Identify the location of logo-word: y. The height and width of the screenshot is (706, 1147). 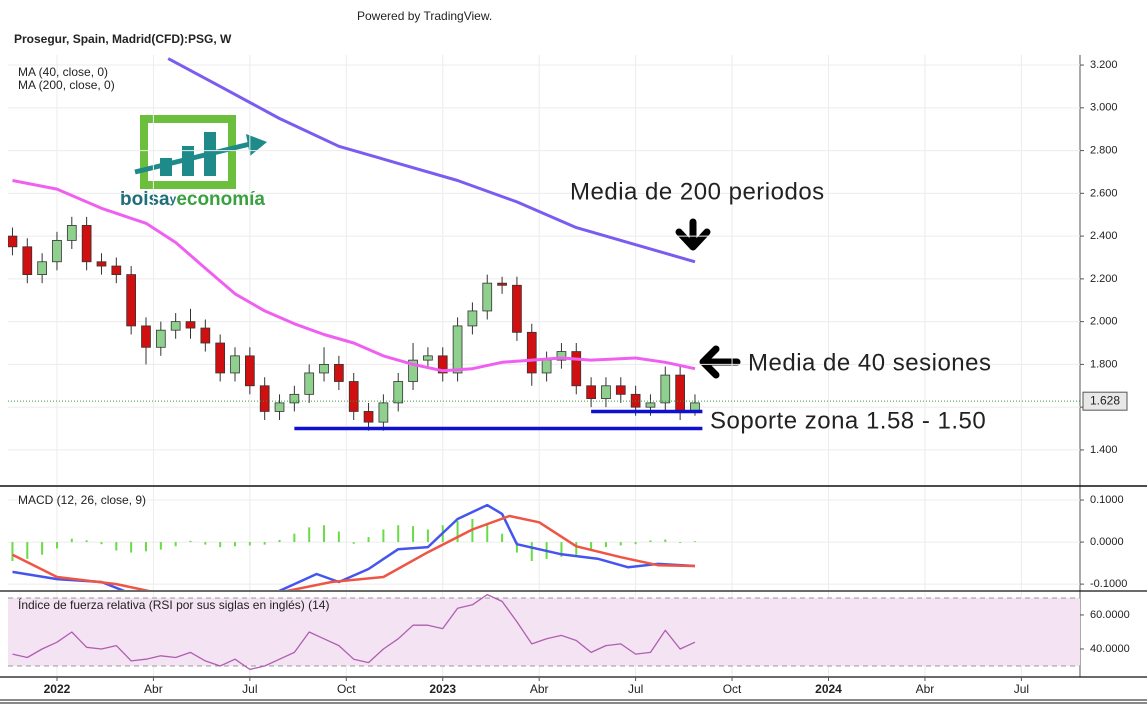
(173, 199).